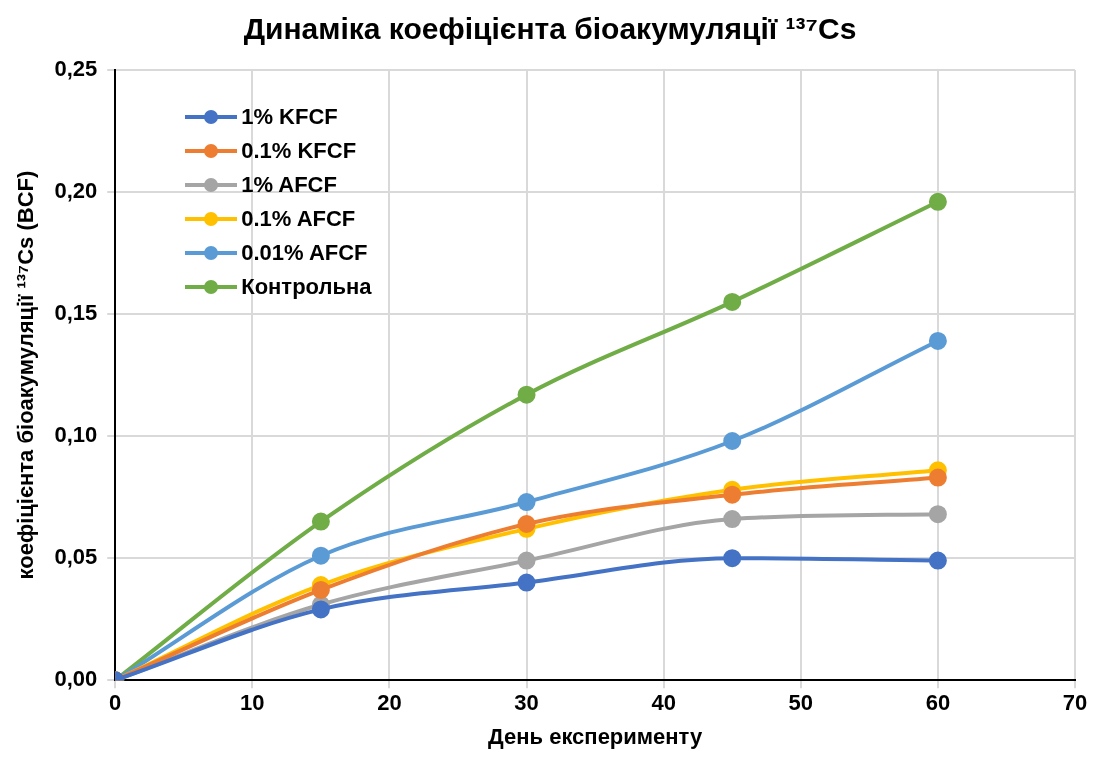 This screenshot has height=760, width=1100. What do you see at coordinates (306, 287) in the screenshot?
I see `legend-label: Контрольна` at bounding box center [306, 287].